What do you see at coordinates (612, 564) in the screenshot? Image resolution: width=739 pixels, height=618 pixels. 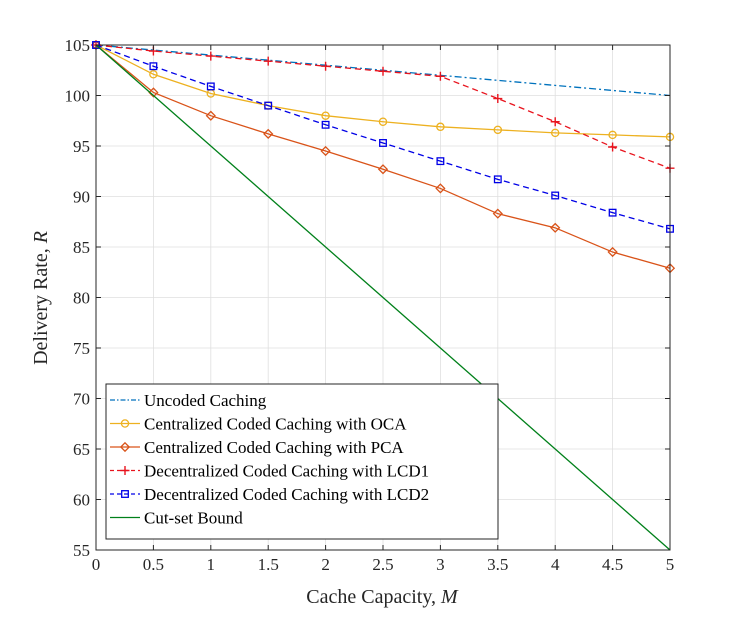 I see `x-tick-label: 4.5` at bounding box center [612, 564].